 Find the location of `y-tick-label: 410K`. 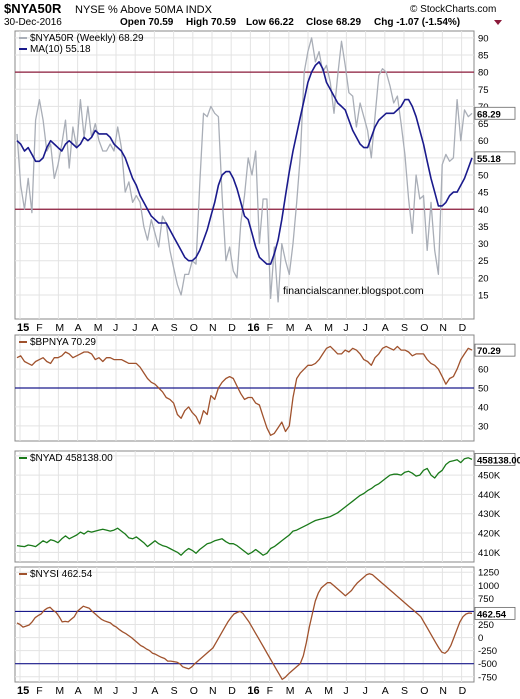

y-tick-label: 410K is located at coordinates (489, 553).